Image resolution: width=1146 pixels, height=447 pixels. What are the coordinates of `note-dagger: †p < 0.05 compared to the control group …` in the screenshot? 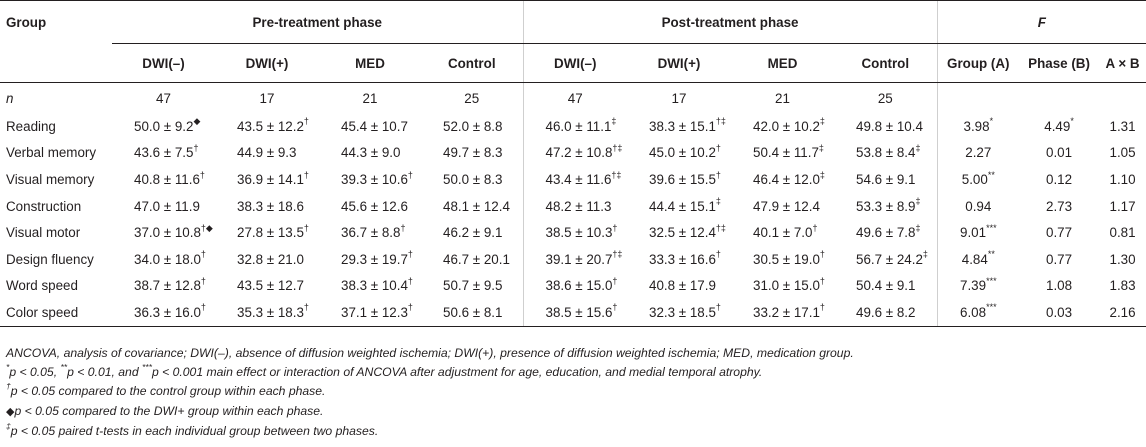 It's located at (166, 390).